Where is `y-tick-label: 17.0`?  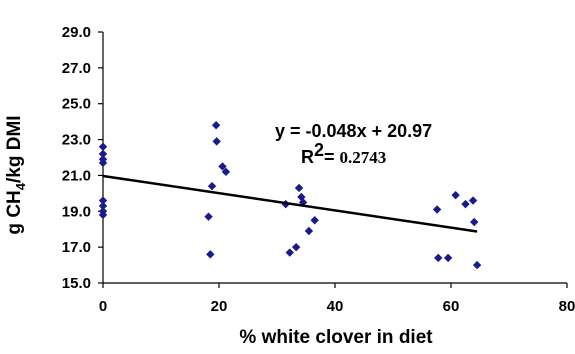
y-tick-label: 17.0 is located at coordinates (76, 247).